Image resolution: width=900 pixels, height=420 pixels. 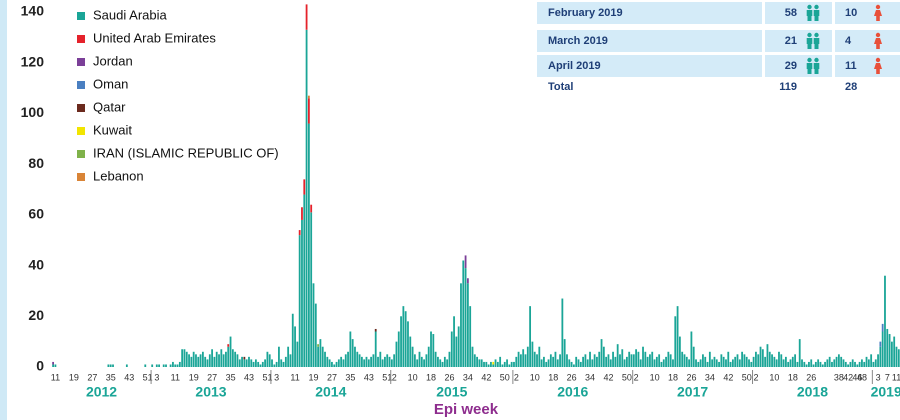 What do you see at coordinates (130, 14) in the screenshot?
I see `legend-label: Saudi Arabia` at bounding box center [130, 14].